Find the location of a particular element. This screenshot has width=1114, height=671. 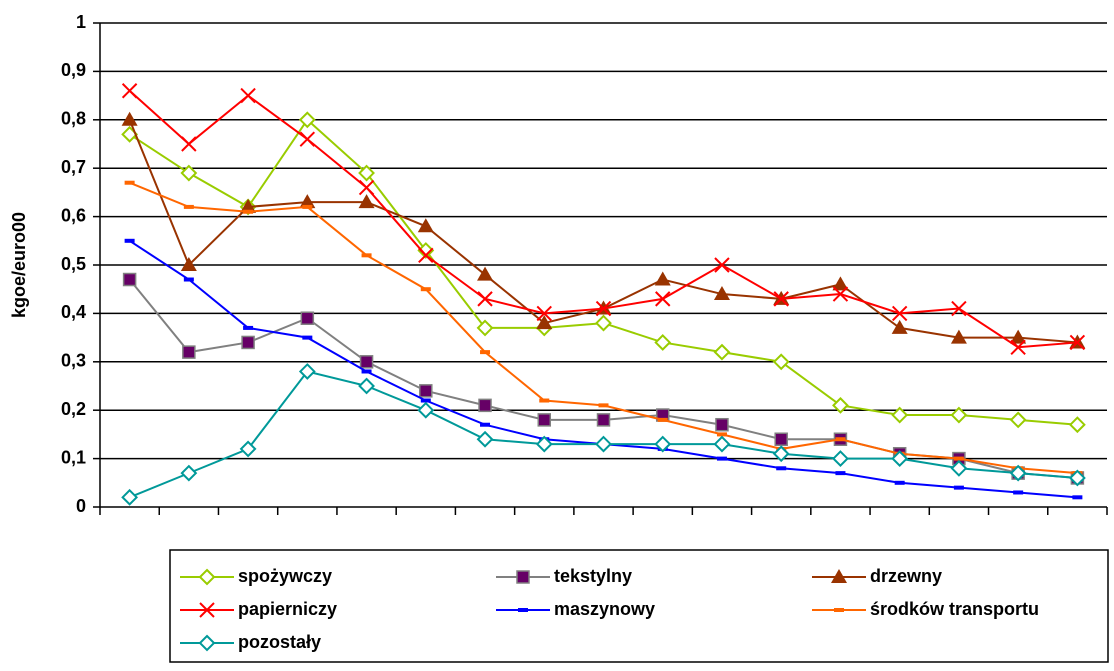

legend-label: maszynowy is located at coordinates (604, 609).